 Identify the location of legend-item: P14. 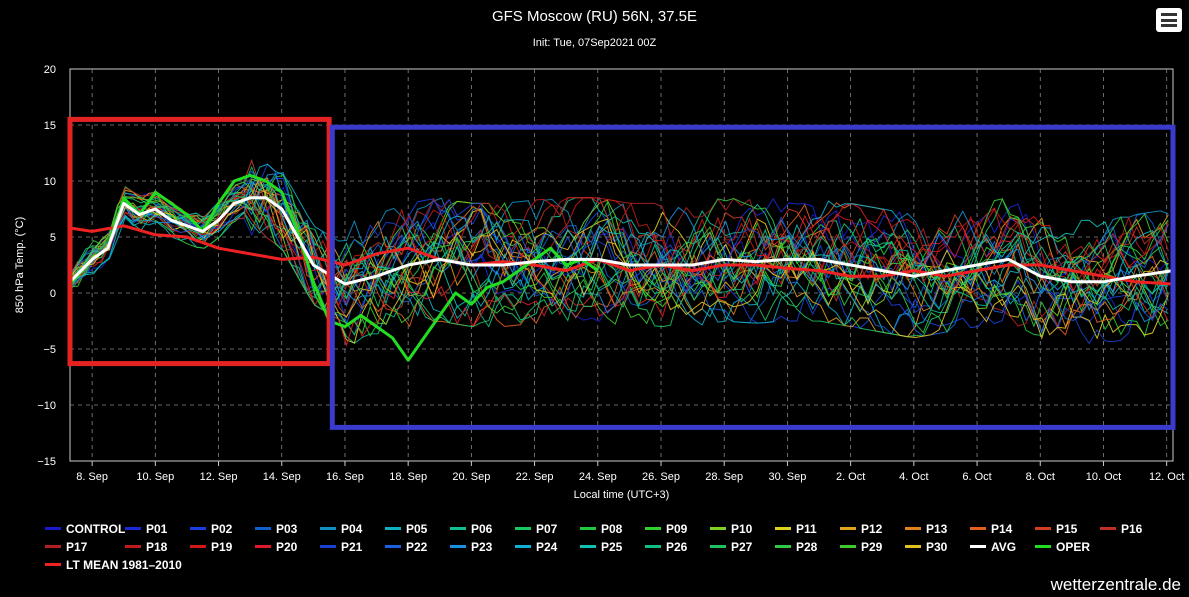
(991, 529).